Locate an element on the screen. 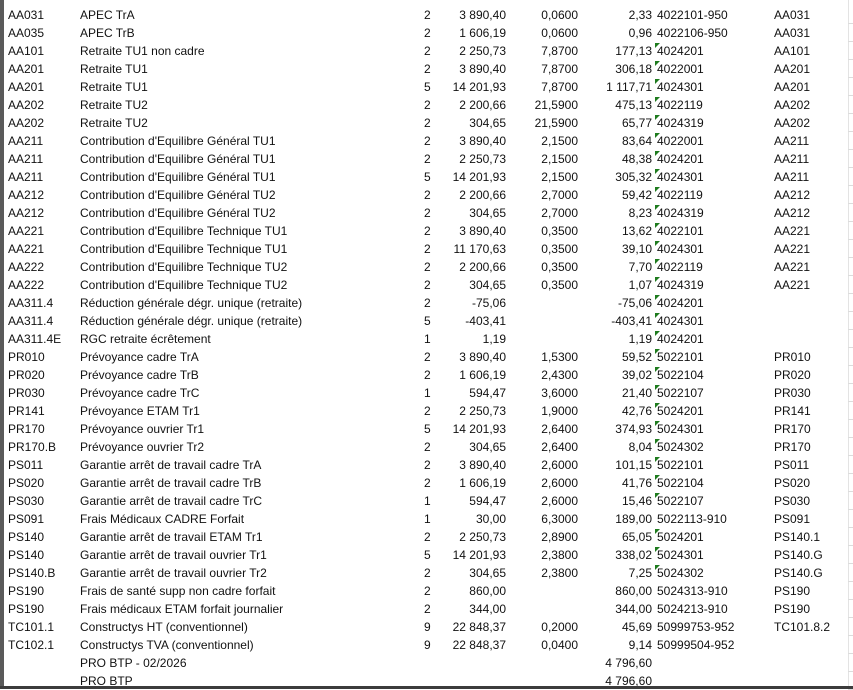 The width and height of the screenshot is (853, 690). cell-account: 5024301 is located at coordinates (680, 555).